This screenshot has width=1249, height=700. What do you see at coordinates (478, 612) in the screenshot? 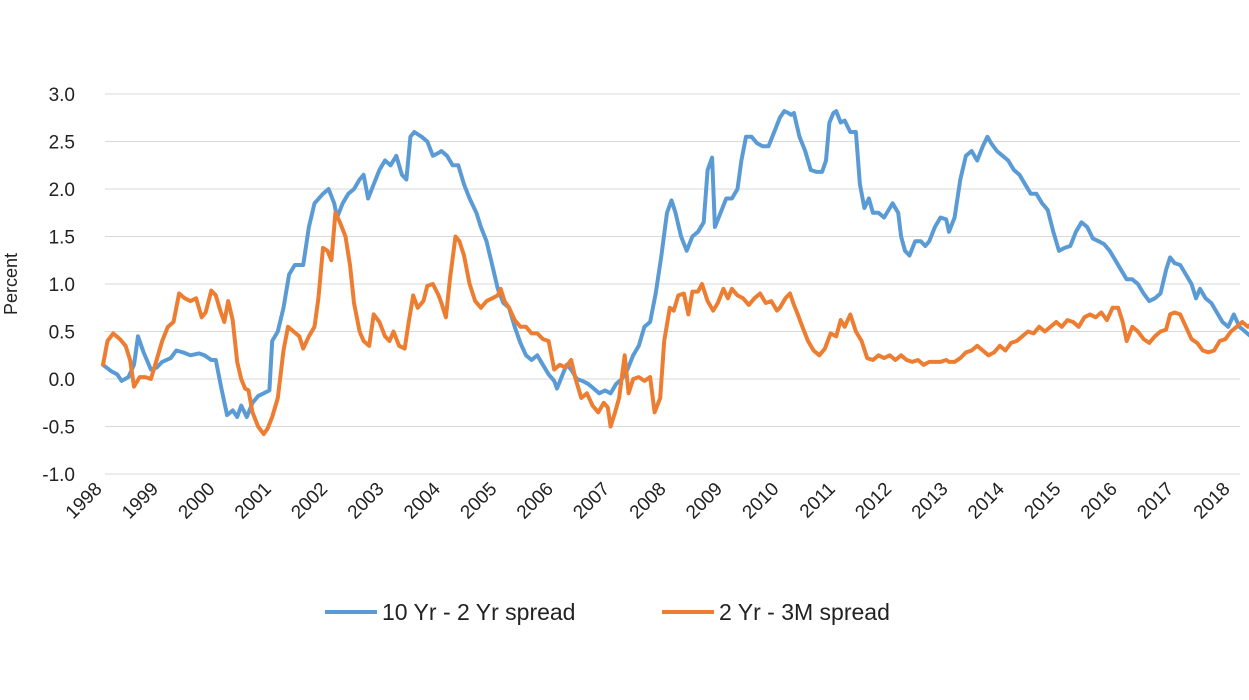
I see `legend-label-1: 10 Yr - 2 Yr spread` at bounding box center [478, 612].